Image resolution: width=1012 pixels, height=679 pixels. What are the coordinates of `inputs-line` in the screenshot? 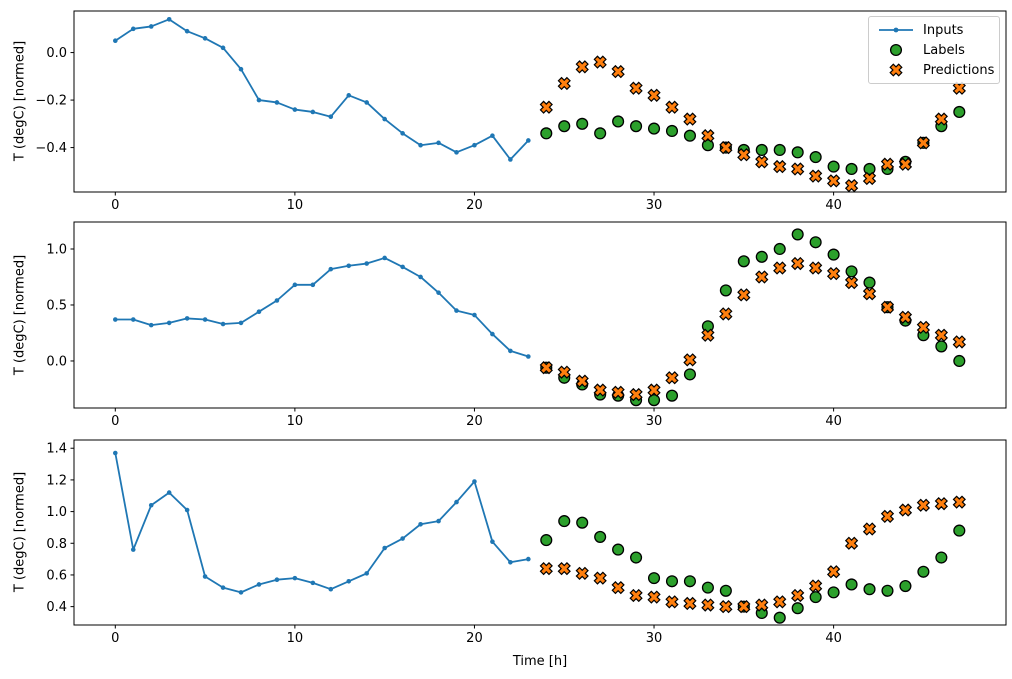 It's located at (321, 523).